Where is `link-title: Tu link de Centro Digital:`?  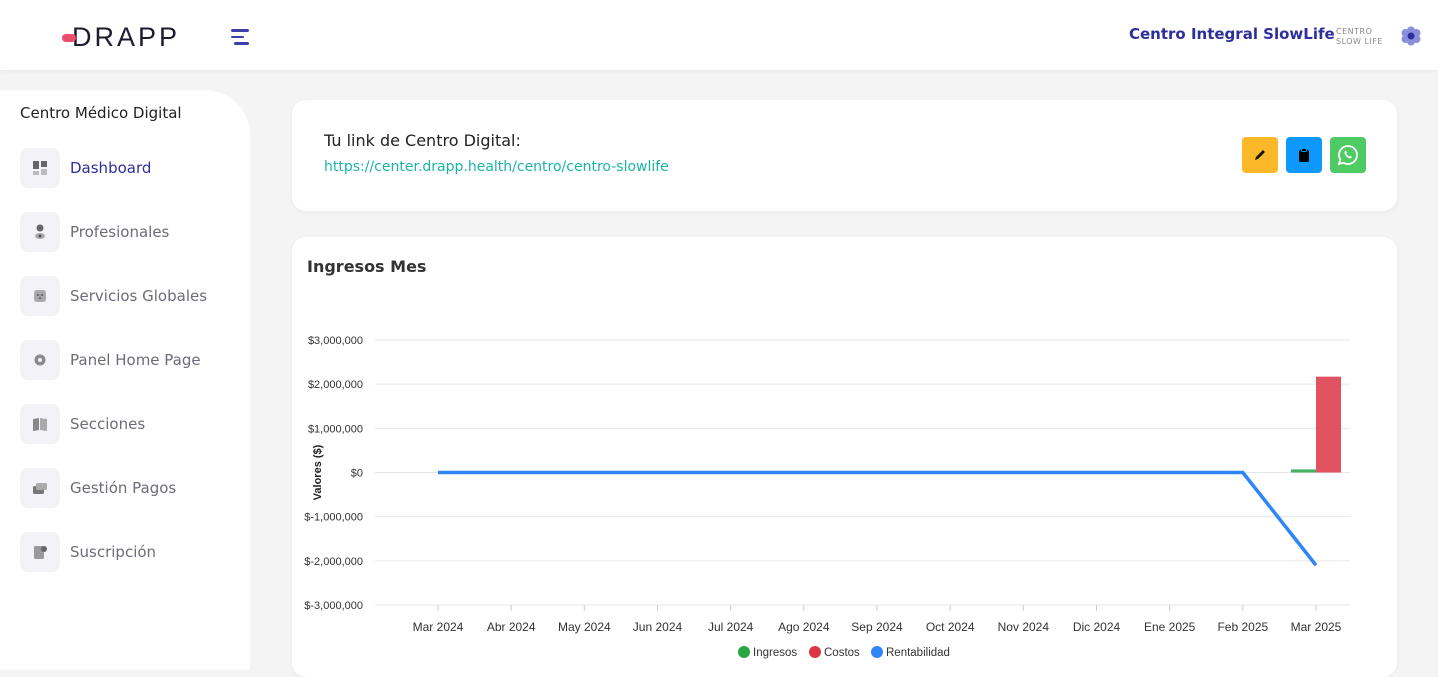
link-title: Tu link de Centro Digital: is located at coordinates (422, 140).